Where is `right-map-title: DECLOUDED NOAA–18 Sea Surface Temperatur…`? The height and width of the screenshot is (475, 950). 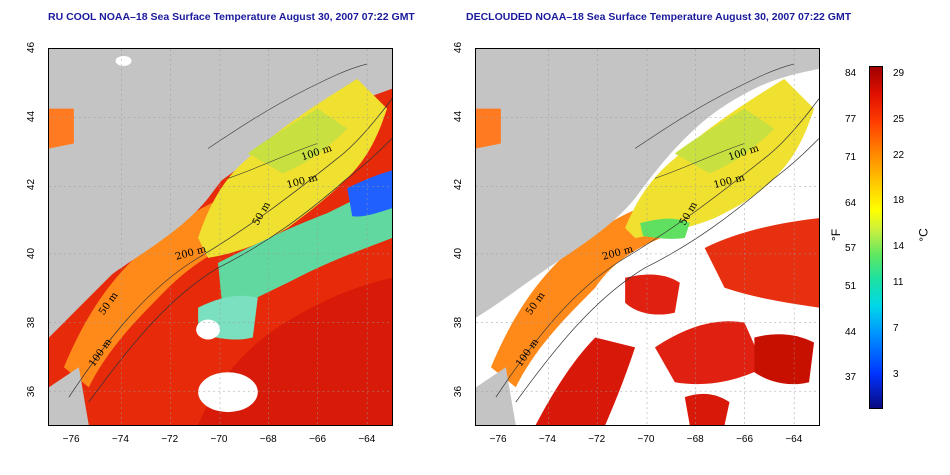
right-map-title: DECLOUDED NOAA–18 Sea Surface Temperatur… is located at coordinates (659, 17).